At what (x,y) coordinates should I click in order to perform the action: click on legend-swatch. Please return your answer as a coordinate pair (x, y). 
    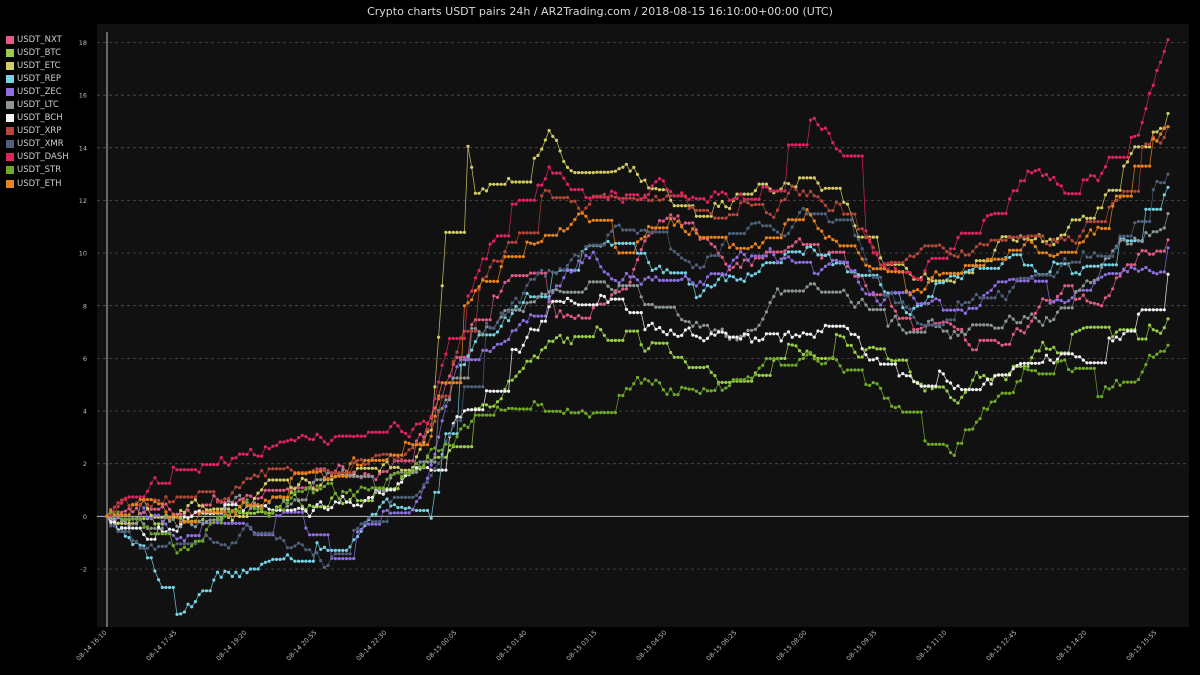
    Looking at the image, I should click on (10, 170).